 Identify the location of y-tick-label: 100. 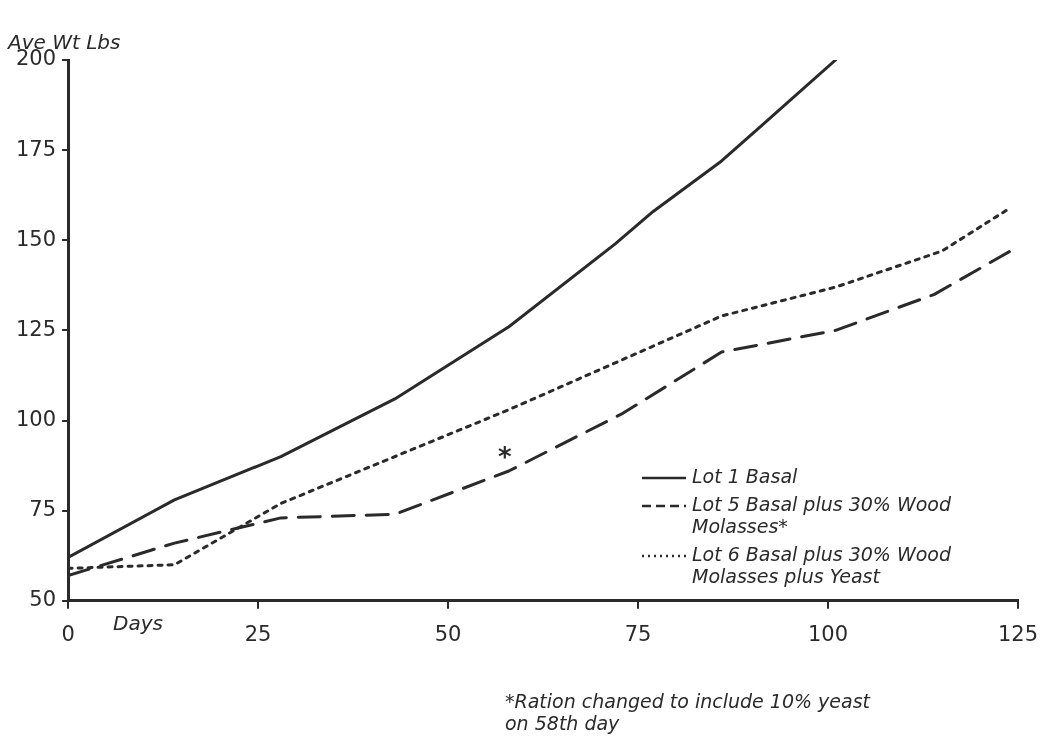
(36, 418).